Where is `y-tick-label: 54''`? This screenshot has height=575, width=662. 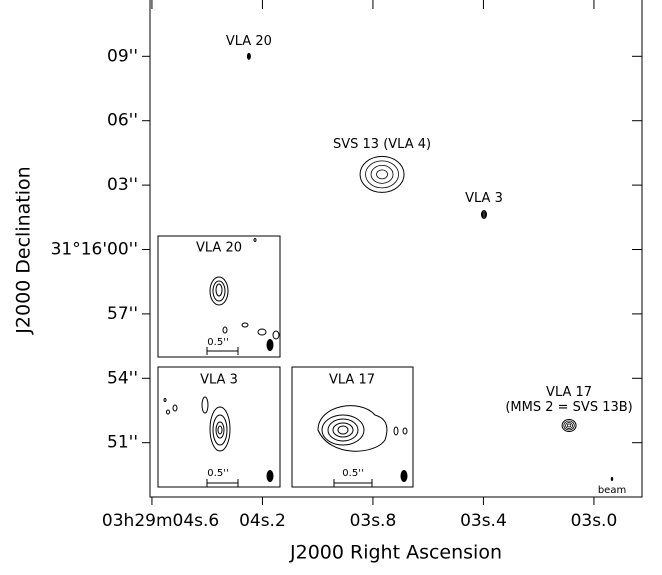
y-tick-label: 54'' is located at coordinates (122, 378).